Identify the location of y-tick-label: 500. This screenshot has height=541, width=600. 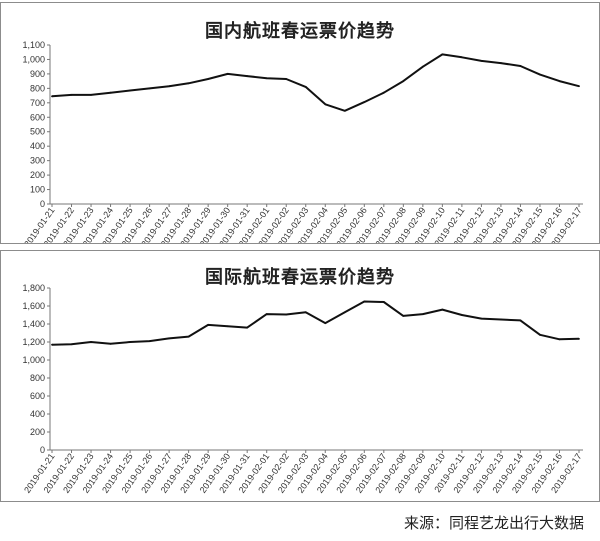
(37, 132).